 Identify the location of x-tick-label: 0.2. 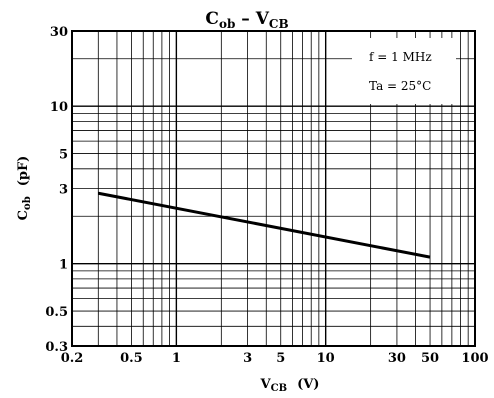
(72, 358).